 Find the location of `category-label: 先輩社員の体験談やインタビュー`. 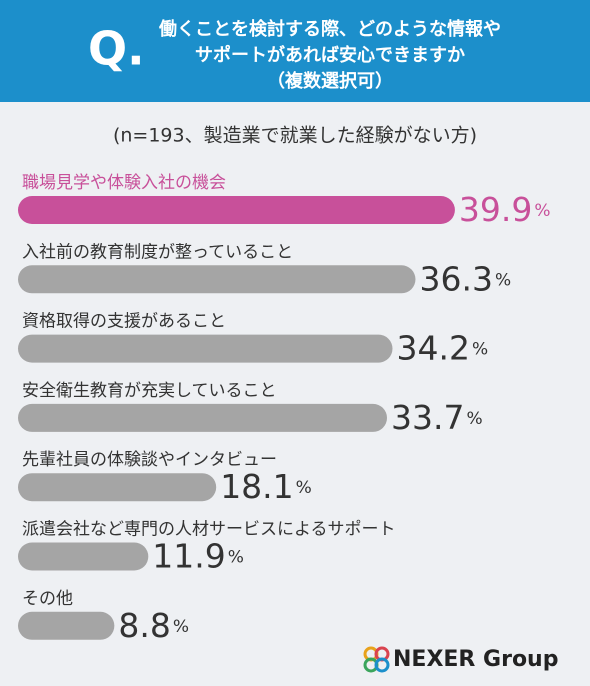

category-label: 先輩社員の体験談やインタビュー is located at coordinates (149, 460).